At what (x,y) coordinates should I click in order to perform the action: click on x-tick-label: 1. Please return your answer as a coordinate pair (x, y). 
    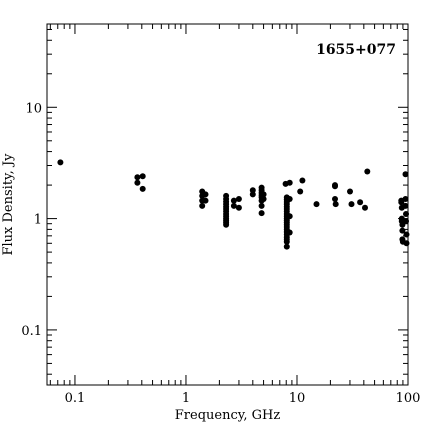
    Looking at the image, I should click on (186, 398).